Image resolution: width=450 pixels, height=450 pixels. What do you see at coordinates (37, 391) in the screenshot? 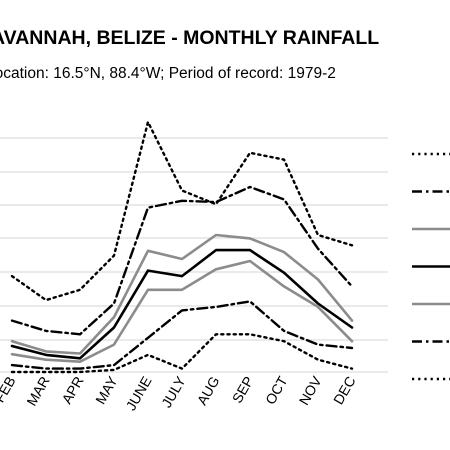
I see `x-tick-label: MAR` at bounding box center [37, 391].